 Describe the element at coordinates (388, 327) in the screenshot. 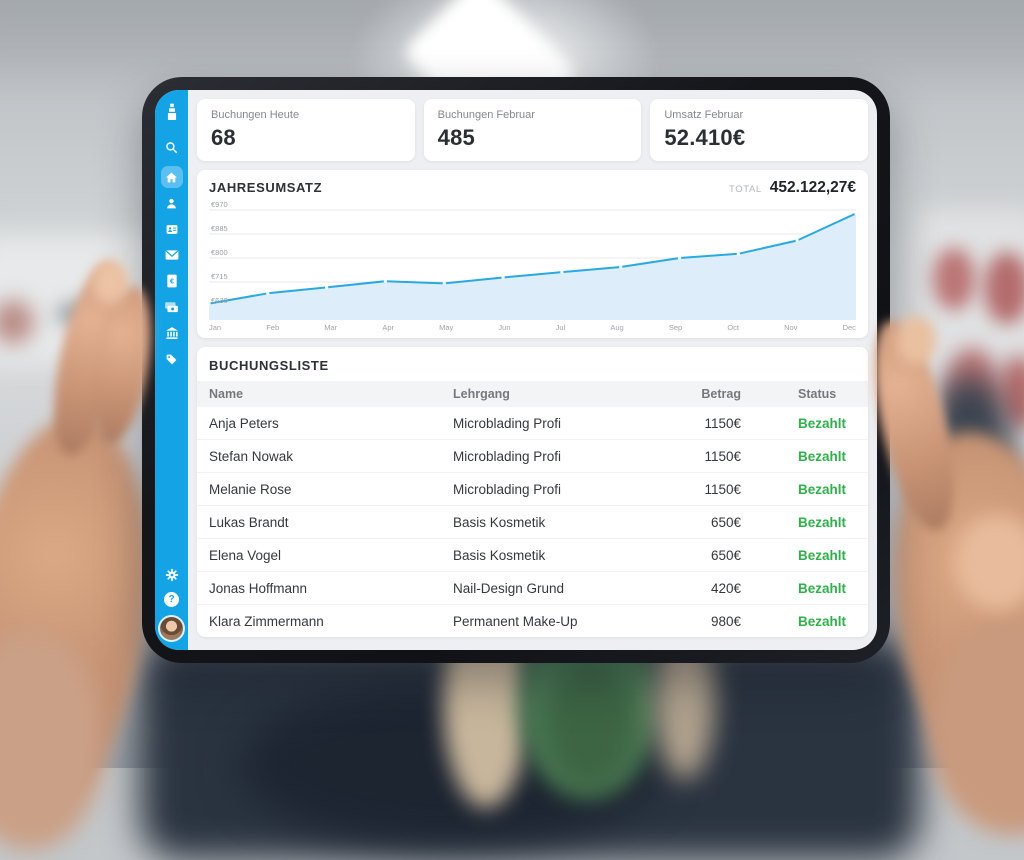

I see `x-tick-label: Apr` at that location.